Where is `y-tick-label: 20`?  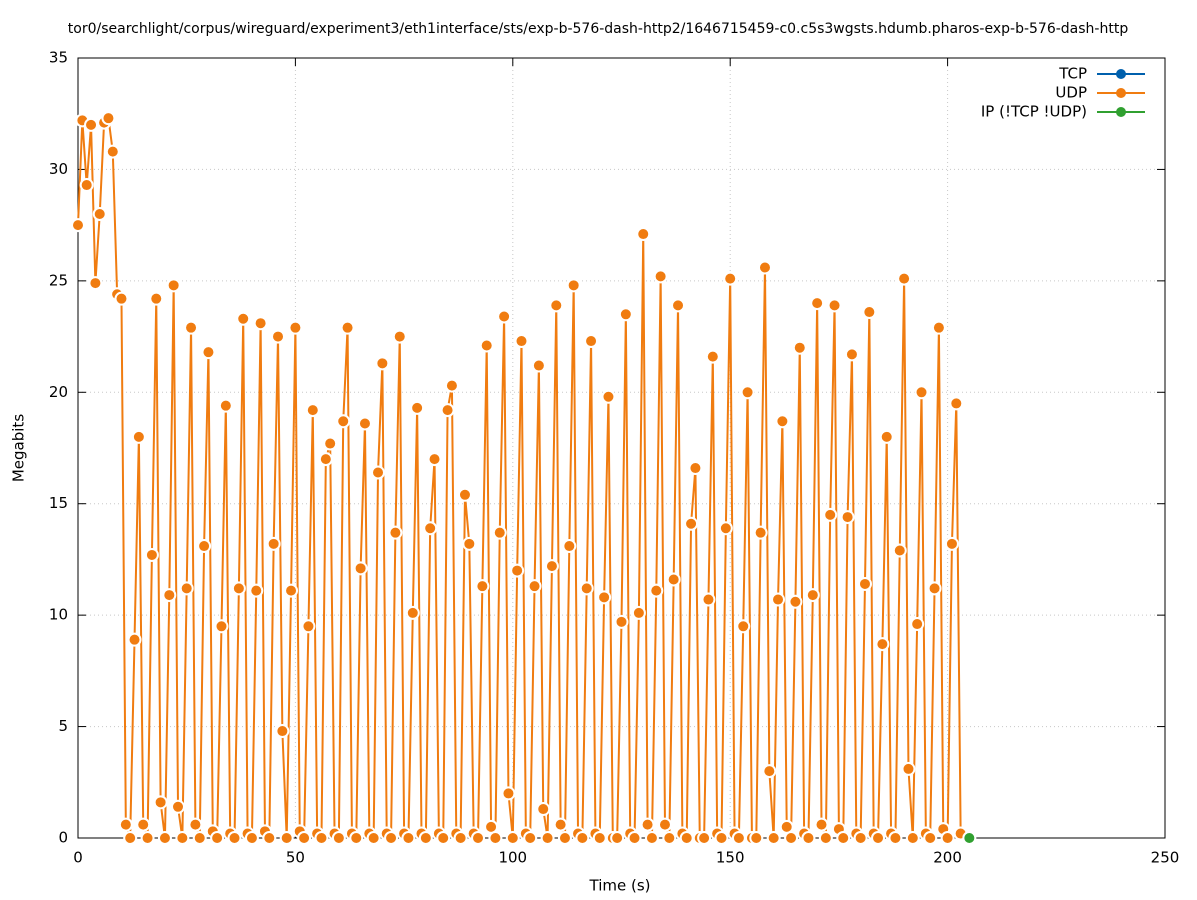 y-tick-label: 20 is located at coordinates (58, 392).